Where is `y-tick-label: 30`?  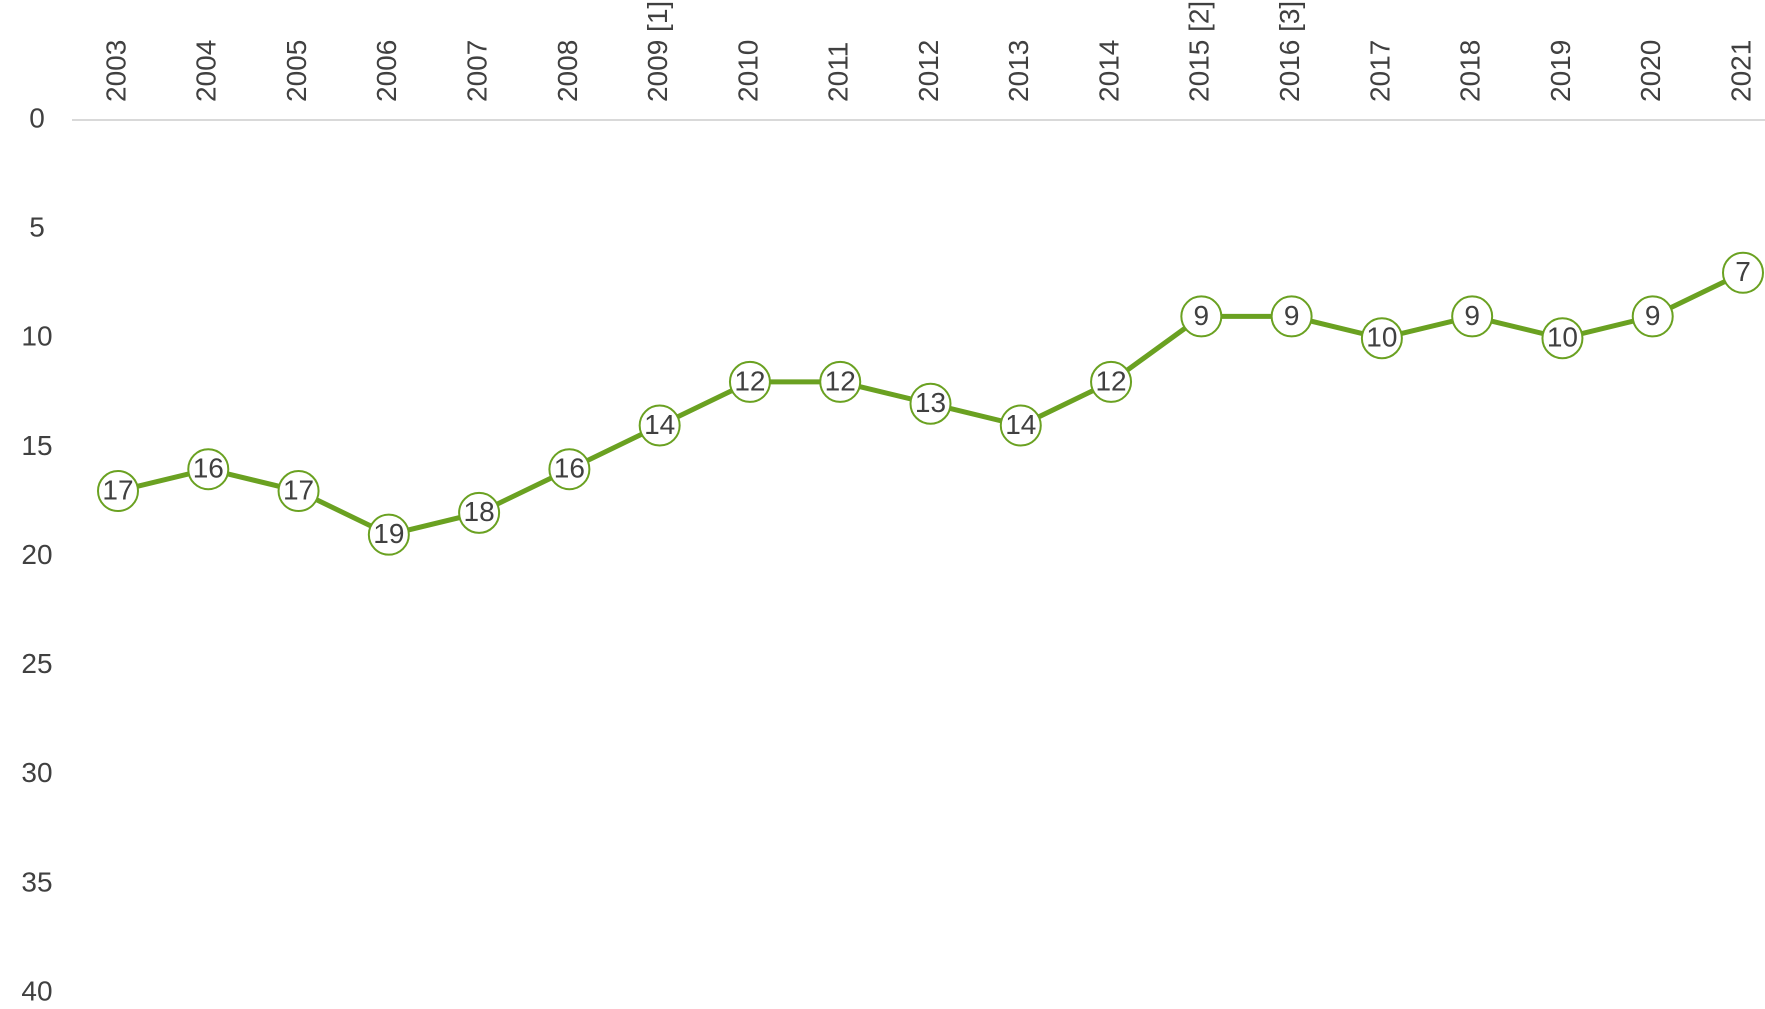 y-tick-label: 30 is located at coordinates (36, 772).